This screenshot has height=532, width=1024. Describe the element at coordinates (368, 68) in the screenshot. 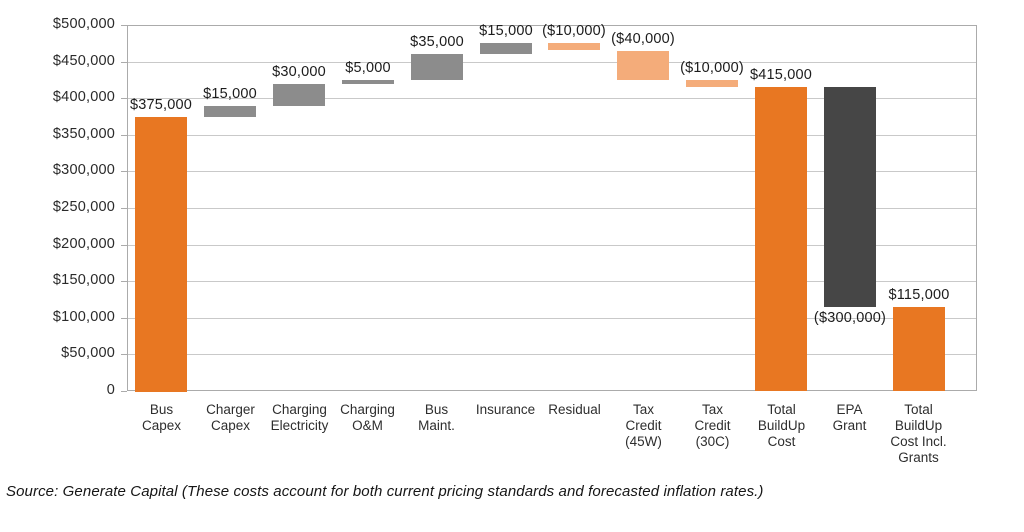

I see `bar-value-label: $5,000` at that location.